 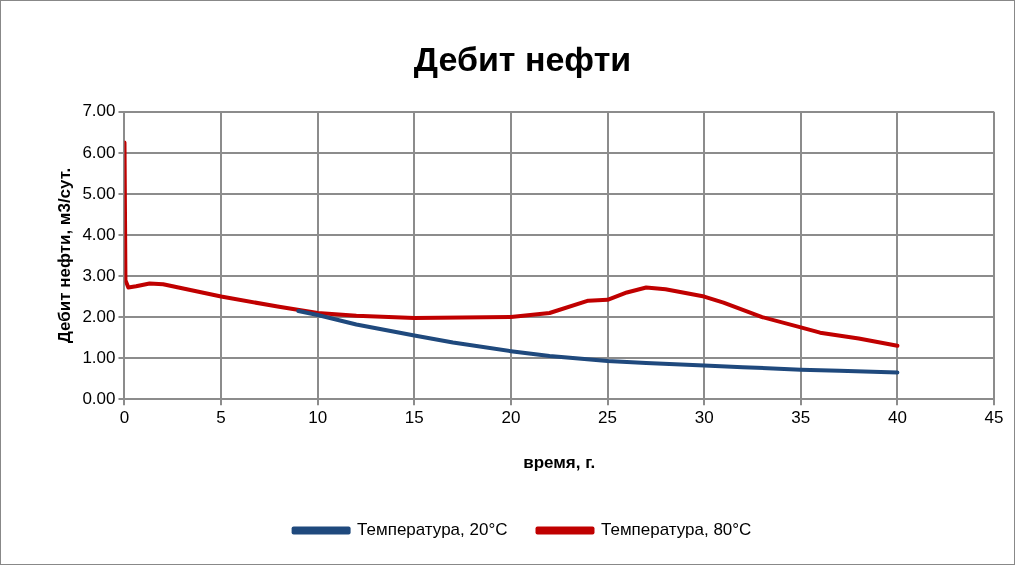 What do you see at coordinates (124, 418) in the screenshot?
I see `x-tick-label: 0` at bounding box center [124, 418].